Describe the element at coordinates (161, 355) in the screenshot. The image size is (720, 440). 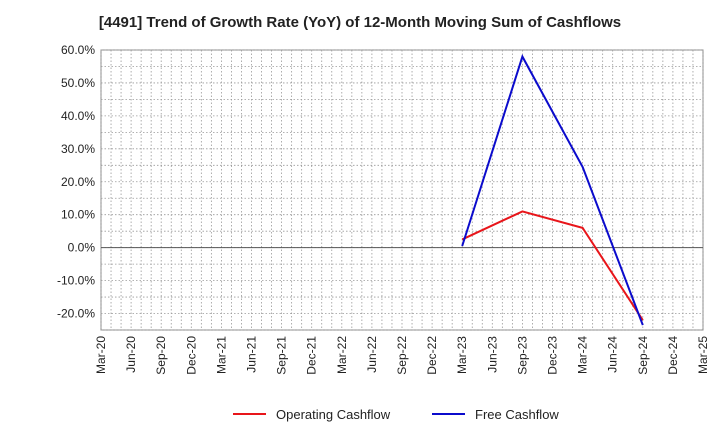
I see `x-tick-label: Sep-20` at that location.